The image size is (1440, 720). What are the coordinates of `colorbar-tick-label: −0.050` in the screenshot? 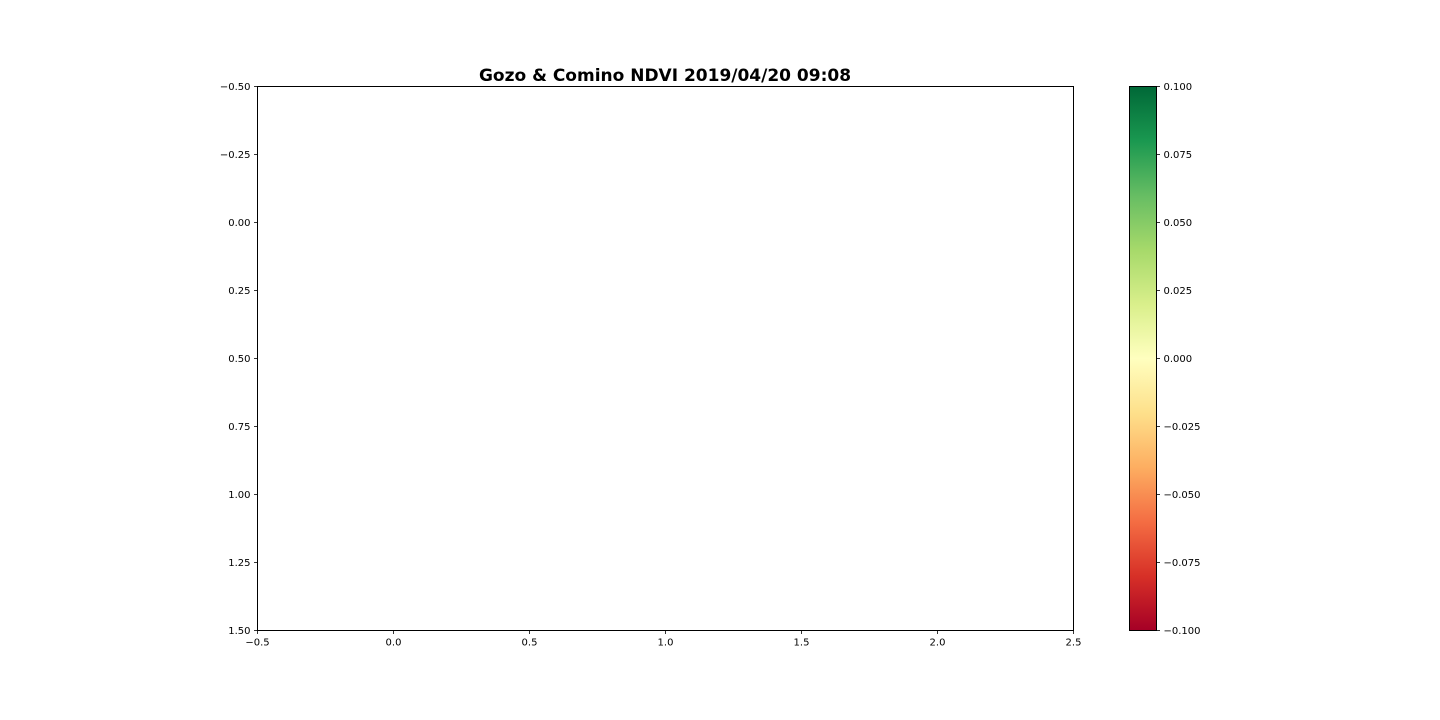 It's located at (1182, 495).